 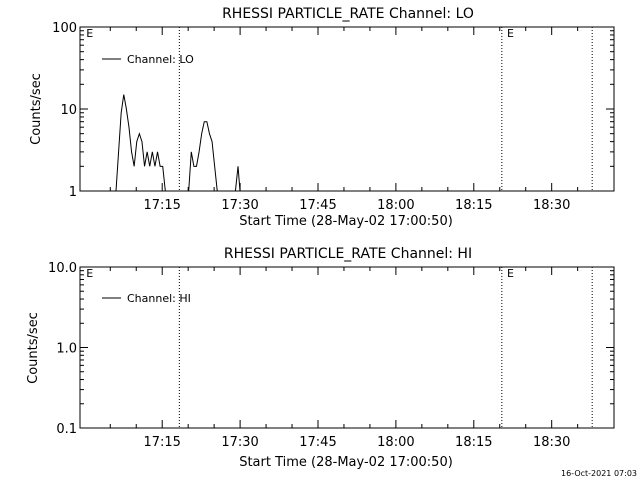 I want to click on x-axis-label-lo: Start Time (28-May-02 17:00:50), so click(x=346, y=221).